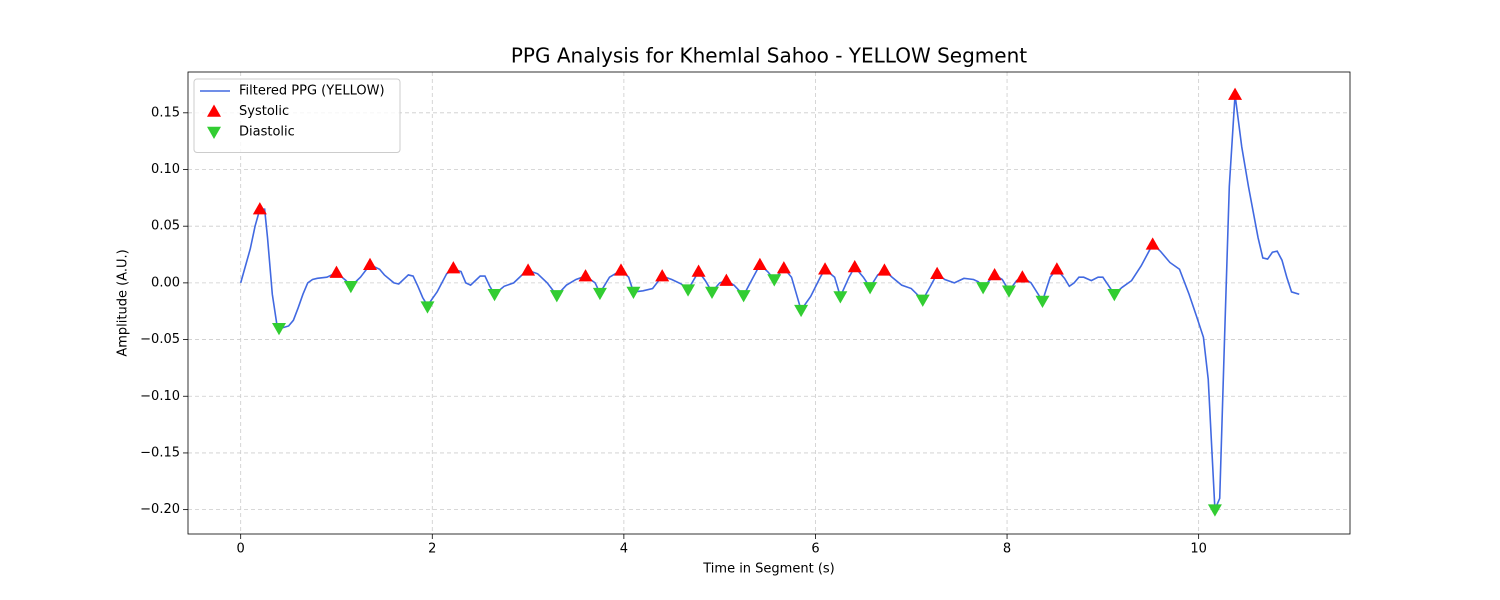 The image size is (1500, 600). Describe the element at coordinates (297, 115) in the screenshot. I see `legend-box` at that location.